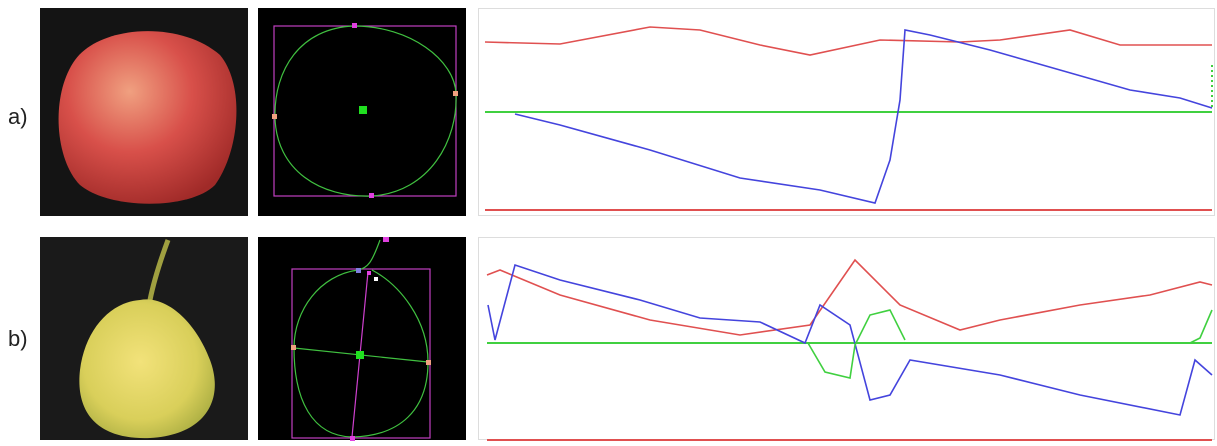 This screenshot has height=446, width=1217. What do you see at coordinates (18, 338) in the screenshot?
I see `row-label: b)` at bounding box center [18, 338].